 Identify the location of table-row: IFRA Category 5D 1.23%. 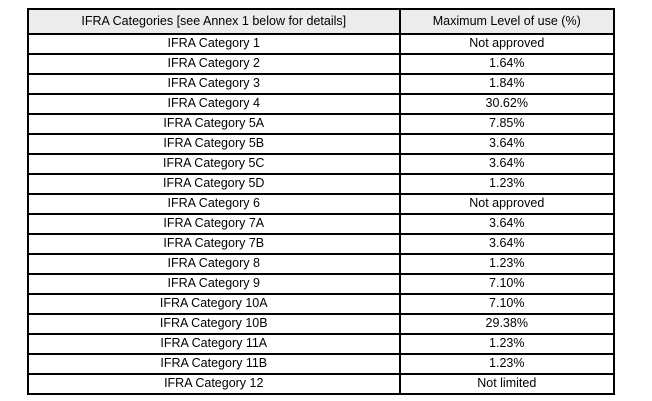
(321, 184).